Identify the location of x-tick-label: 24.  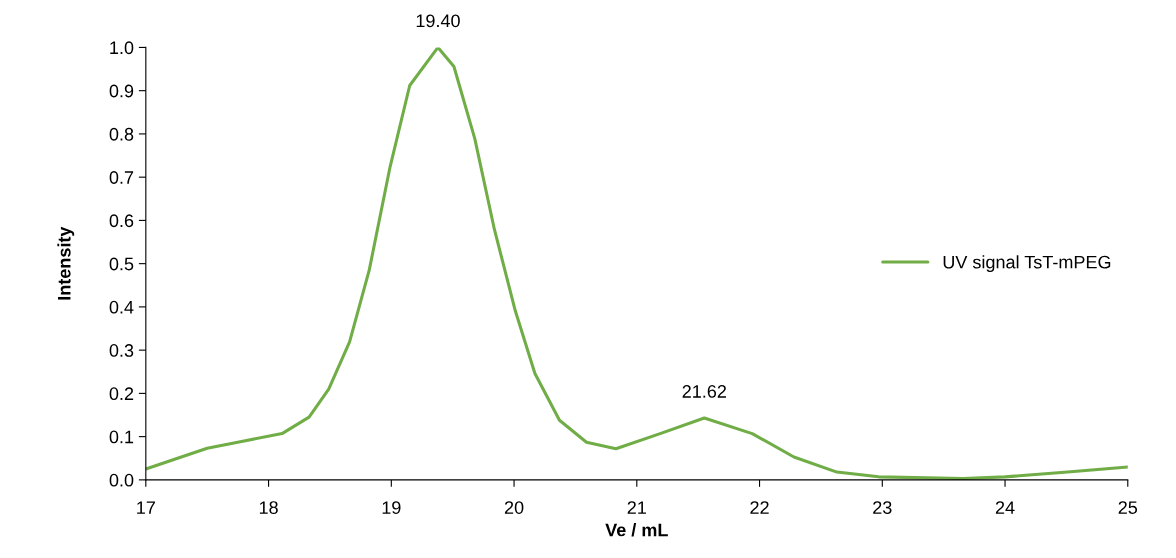
(1005, 507).